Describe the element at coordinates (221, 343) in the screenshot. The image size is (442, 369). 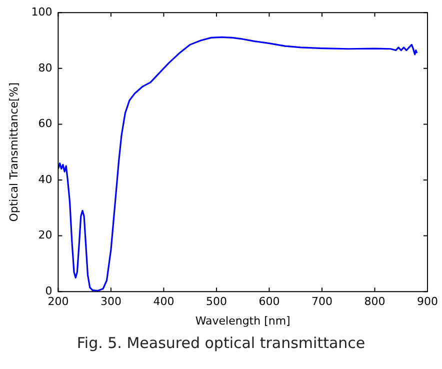
I see `caption: Fig. 5. Measured optical transmittance` at that location.